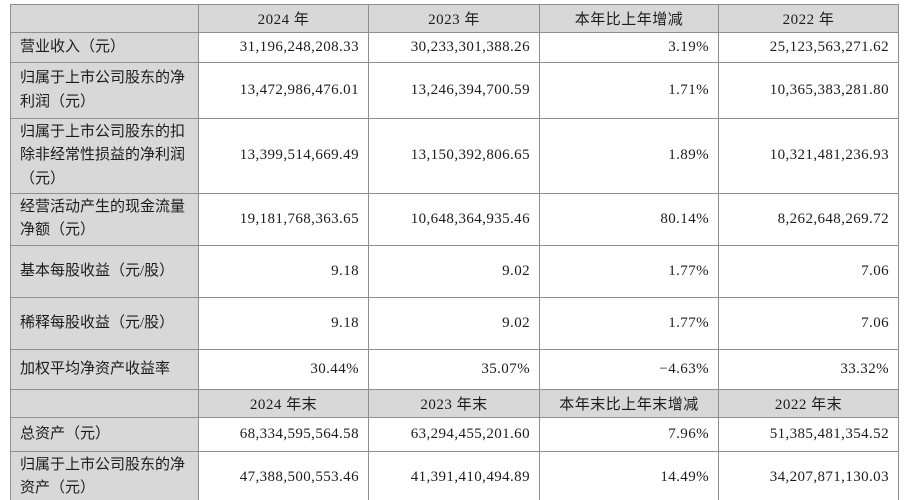  Describe the element at coordinates (104, 219) in the screenshot. I see `row-label: 经营活动产生的现金流量净额（元）` at that location.